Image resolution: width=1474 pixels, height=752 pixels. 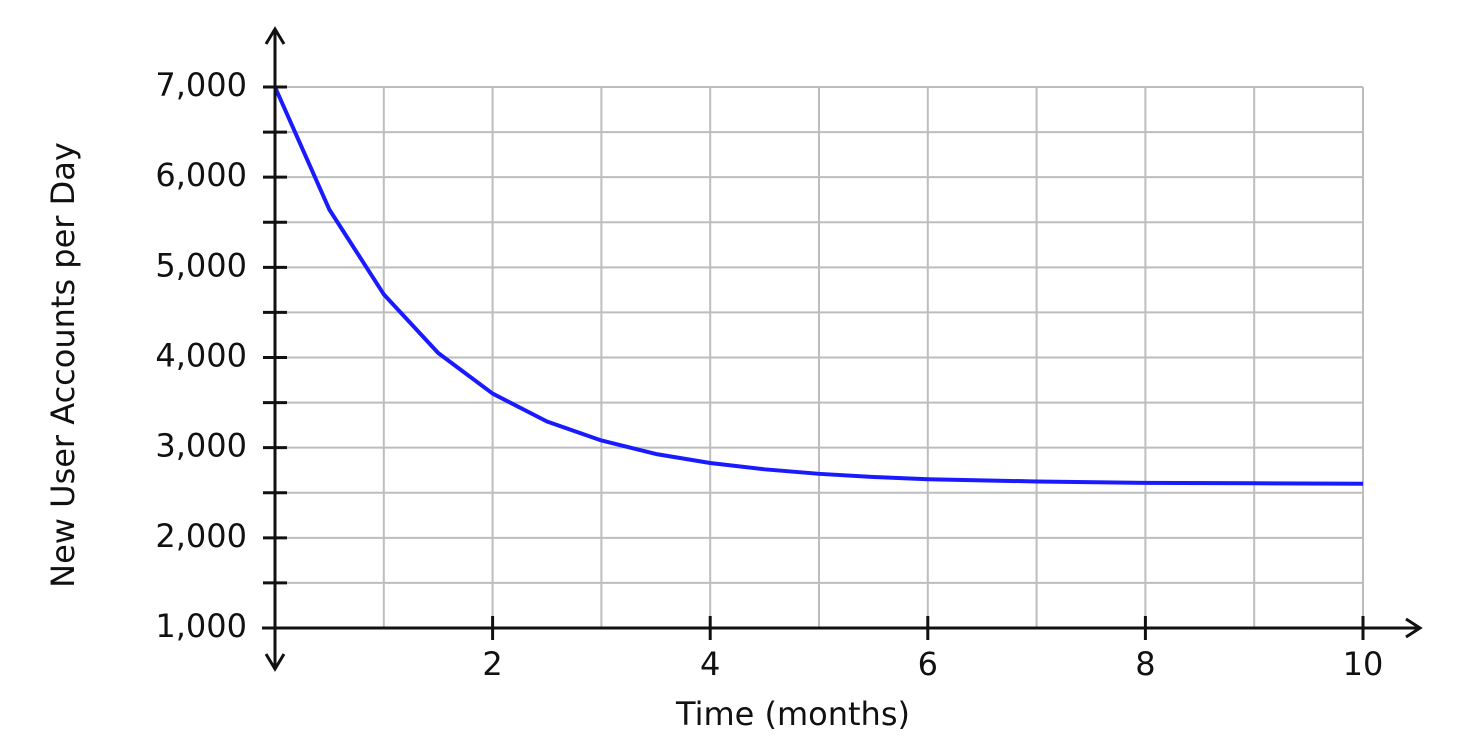 What do you see at coordinates (201, 85) in the screenshot?
I see `y-tick-label: 7,000` at bounding box center [201, 85].